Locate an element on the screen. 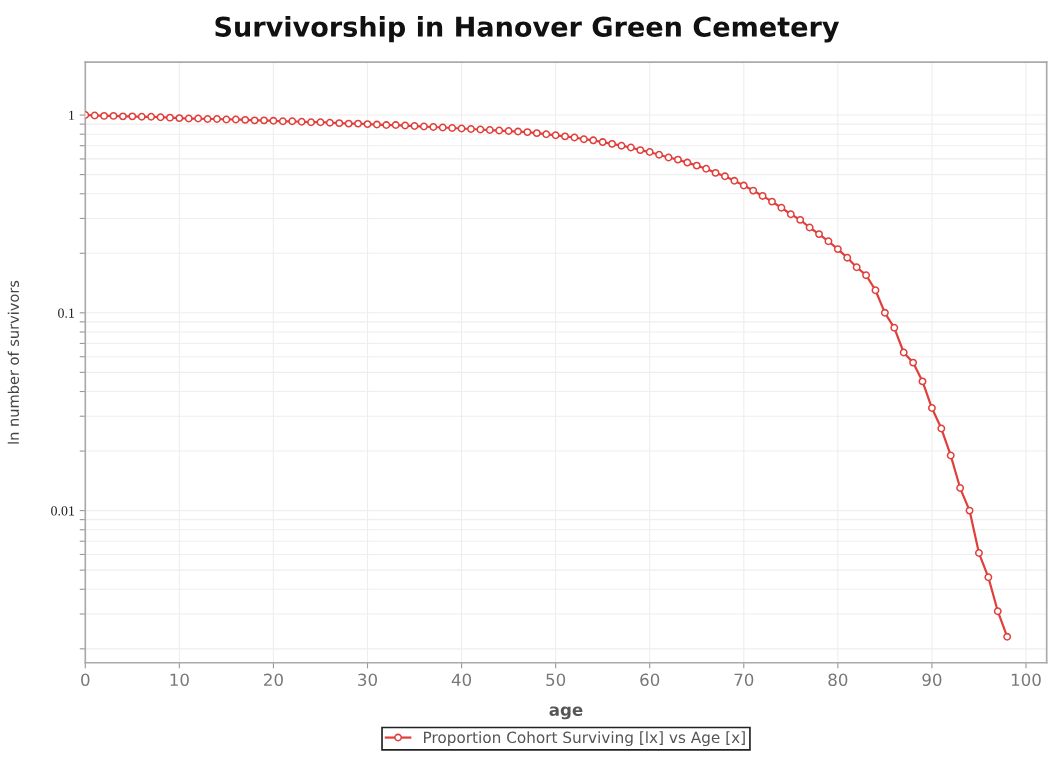  x-tick-label: 30 is located at coordinates (367, 680).